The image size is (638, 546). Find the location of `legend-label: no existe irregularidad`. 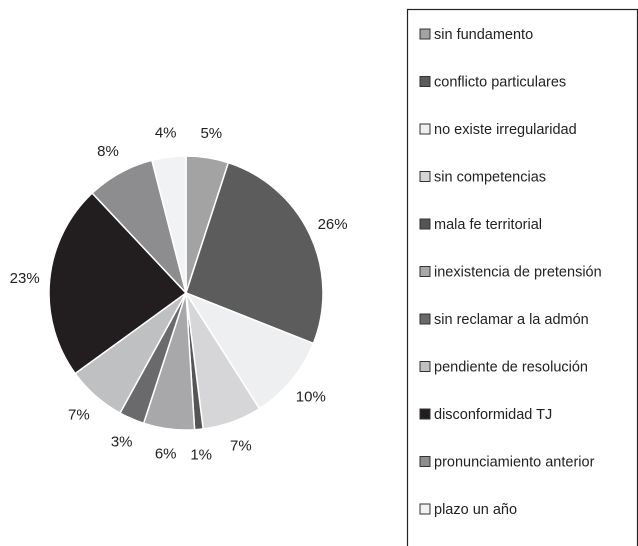

legend-label: no existe irregularidad is located at coordinates (505, 130).